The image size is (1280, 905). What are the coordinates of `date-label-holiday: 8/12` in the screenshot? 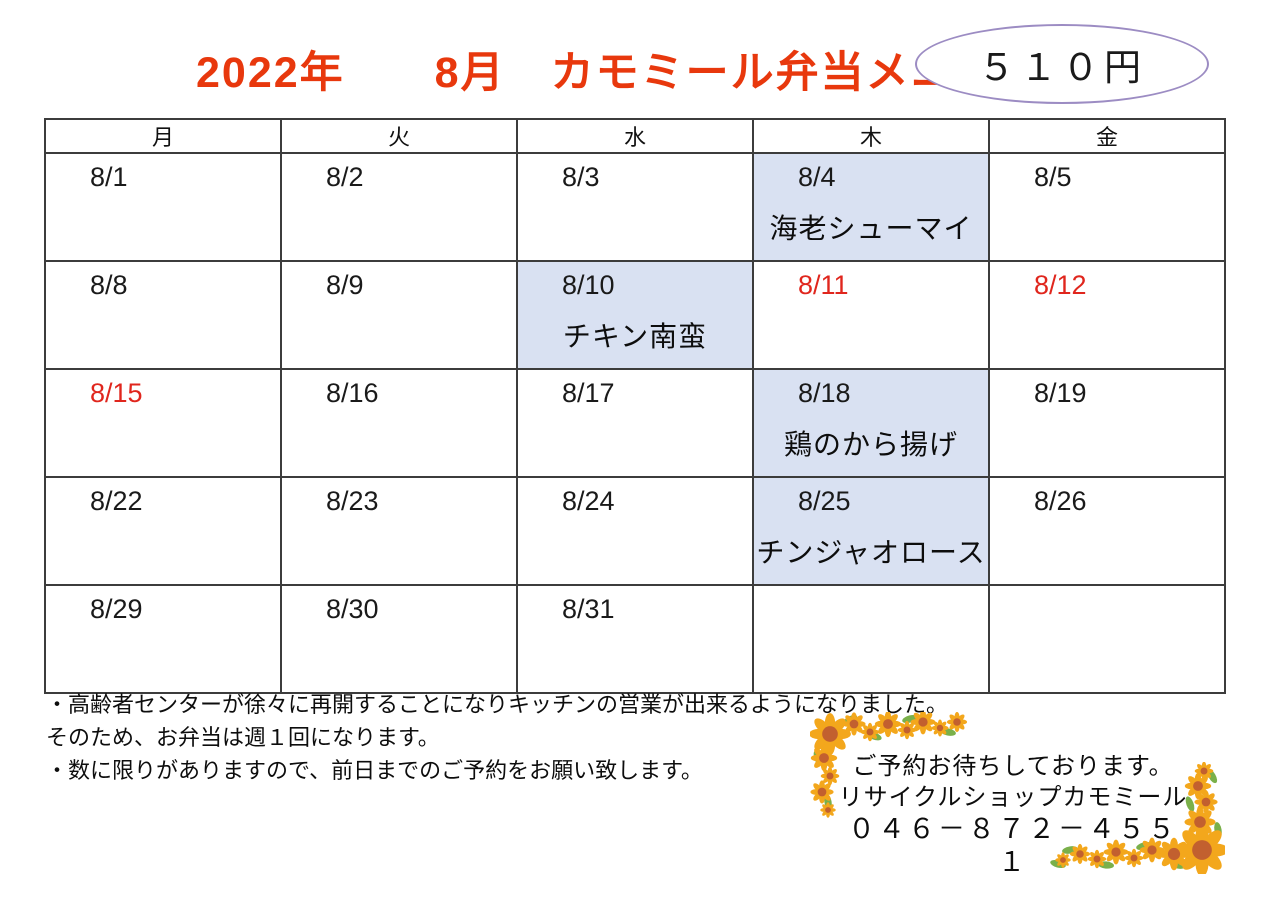 It's located at (1060, 285).